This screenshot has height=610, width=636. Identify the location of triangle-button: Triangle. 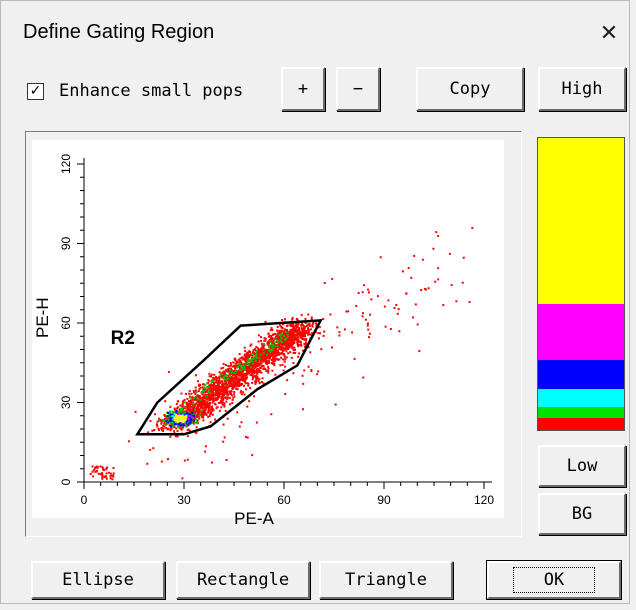
(386, 580).